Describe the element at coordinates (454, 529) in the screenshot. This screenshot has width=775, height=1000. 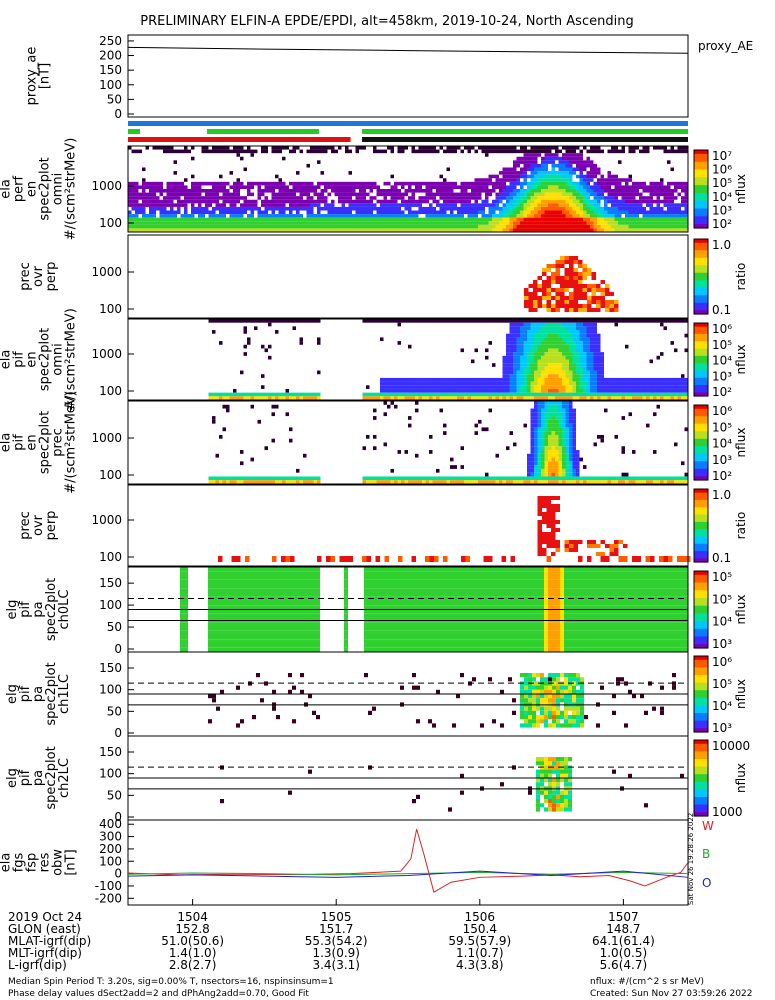
I see `heatmap-cells` at that location.